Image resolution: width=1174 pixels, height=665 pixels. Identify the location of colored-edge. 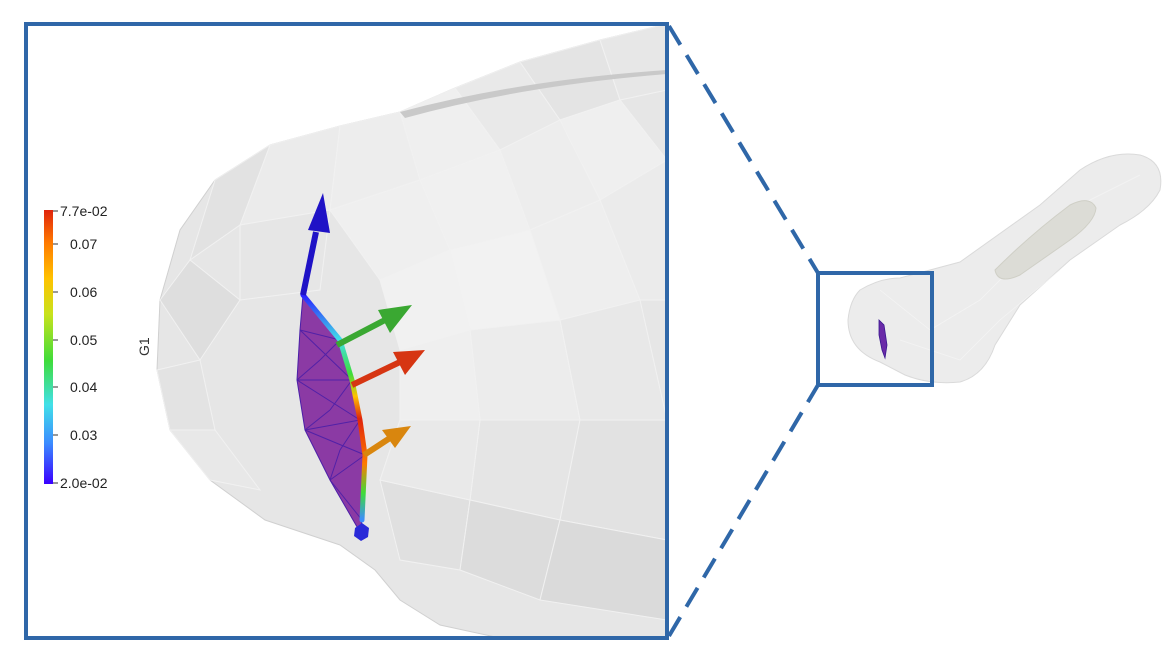
(334, 407).